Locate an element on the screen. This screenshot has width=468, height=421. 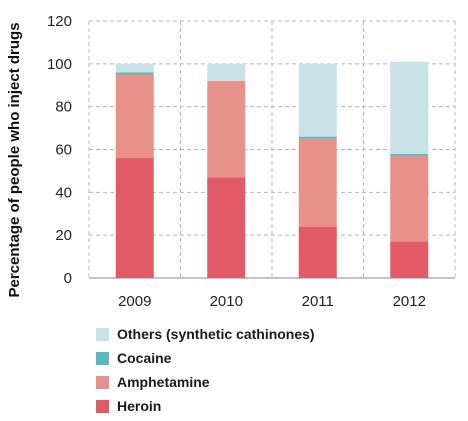
y-tick-label: 20 is located at coordinates (63, 235).